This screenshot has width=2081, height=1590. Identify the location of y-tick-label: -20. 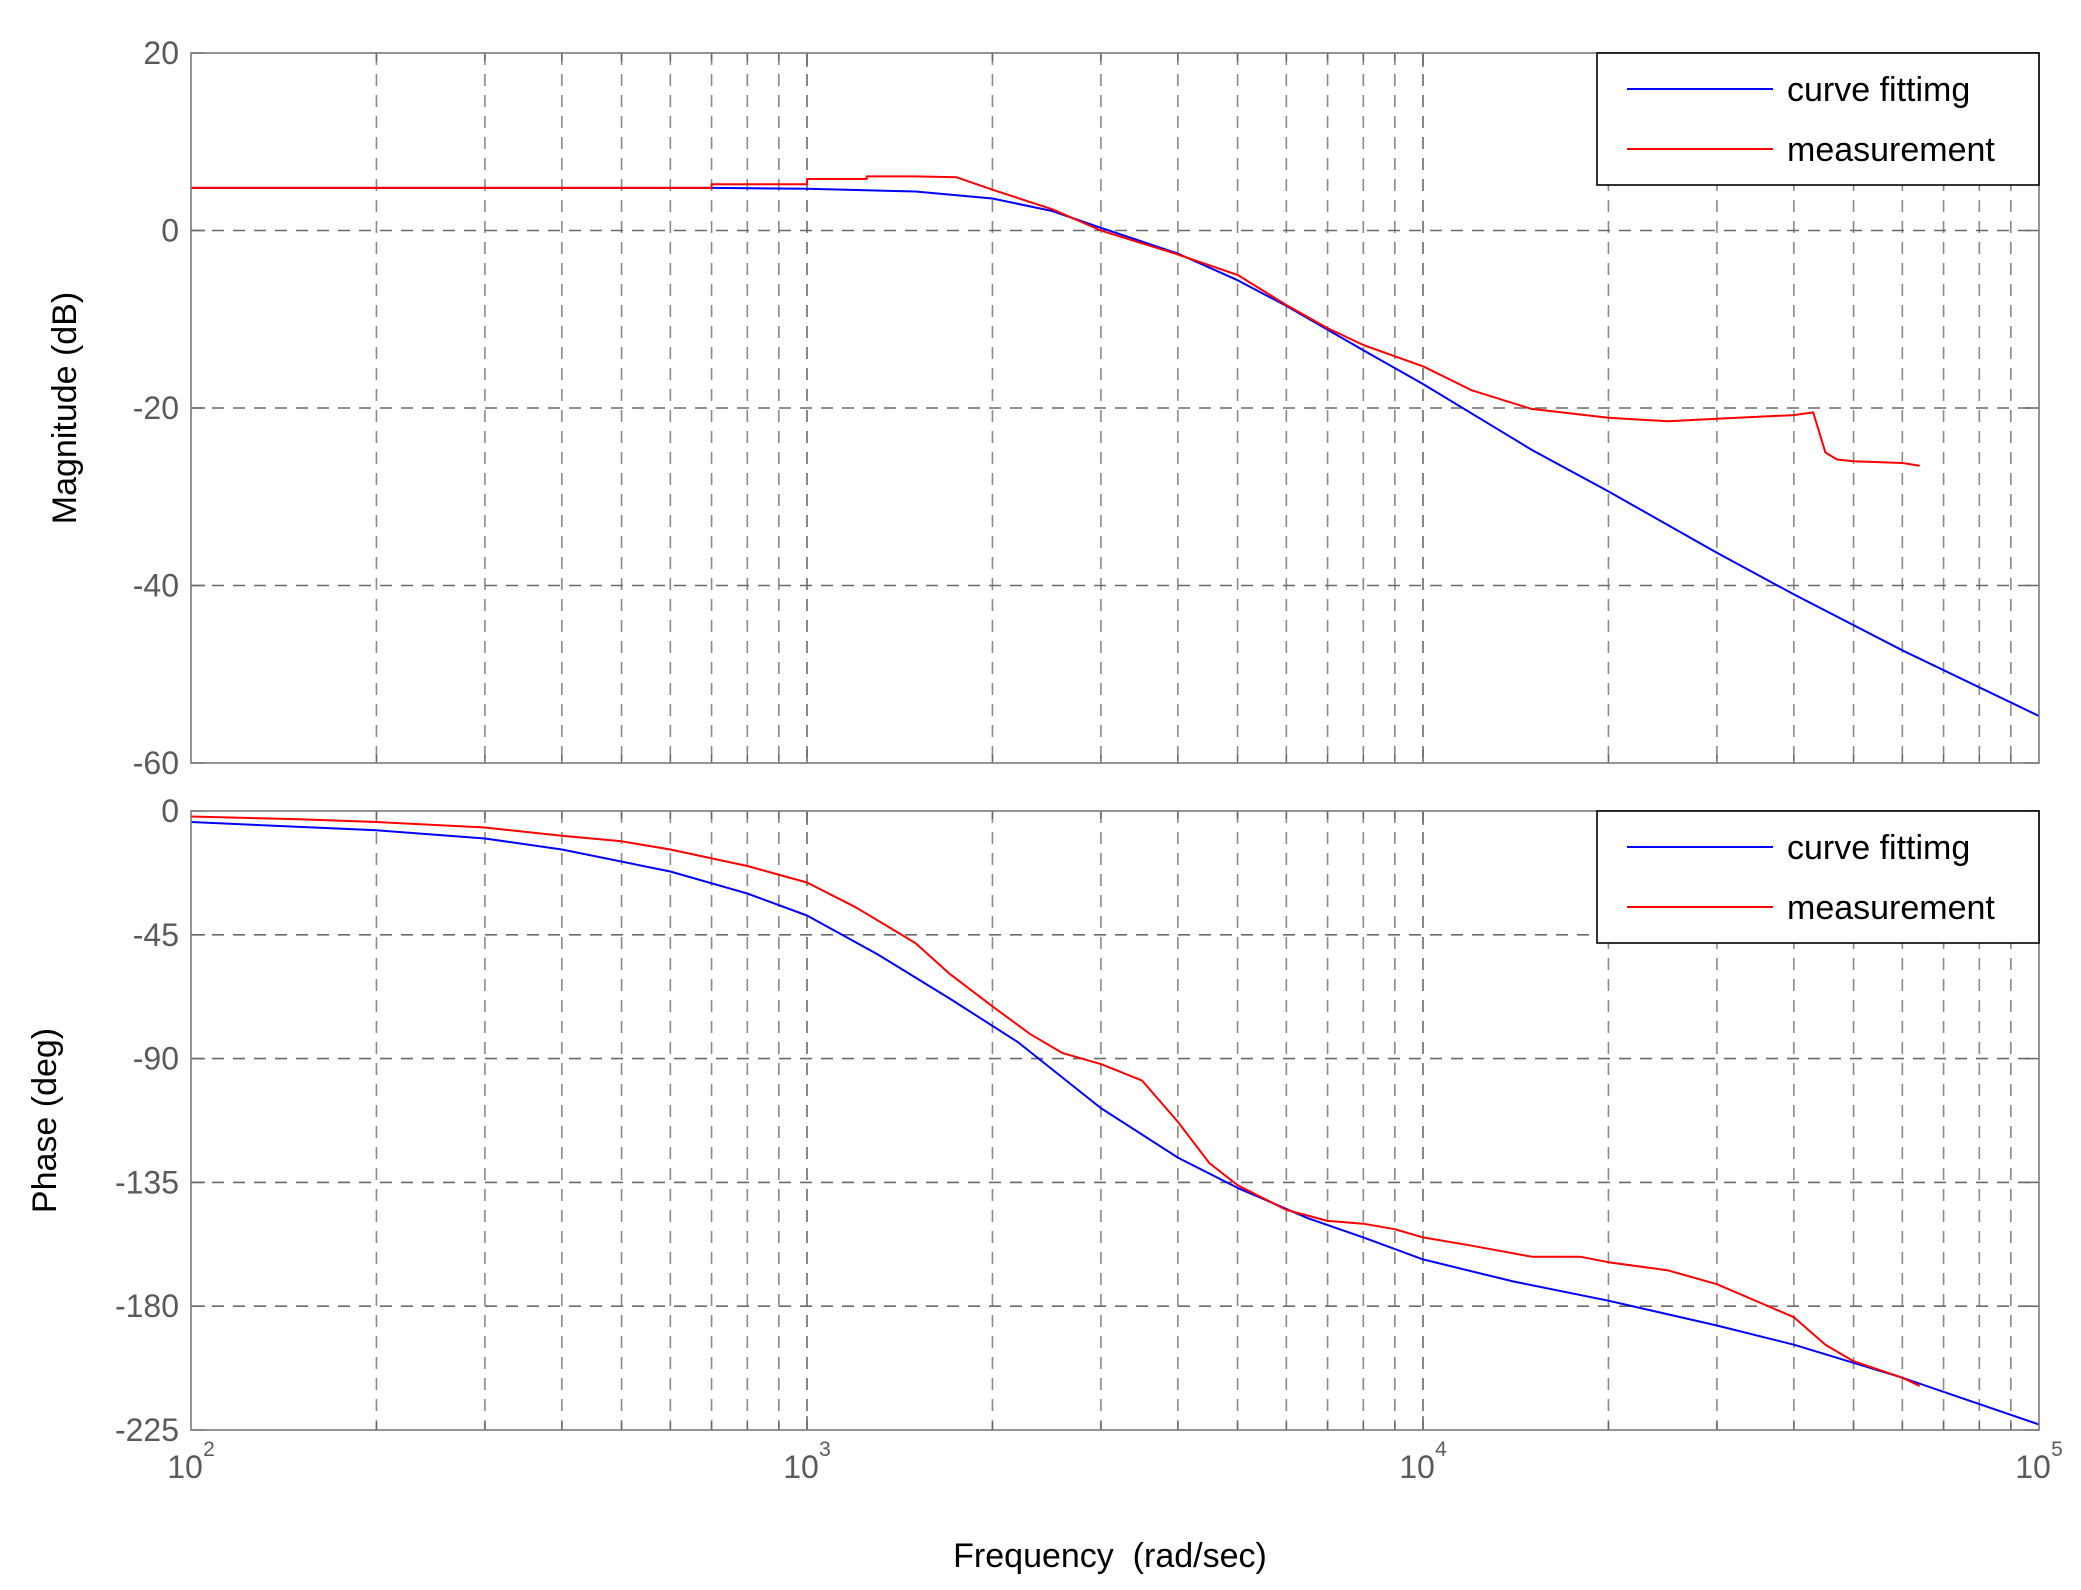
(156, 408).